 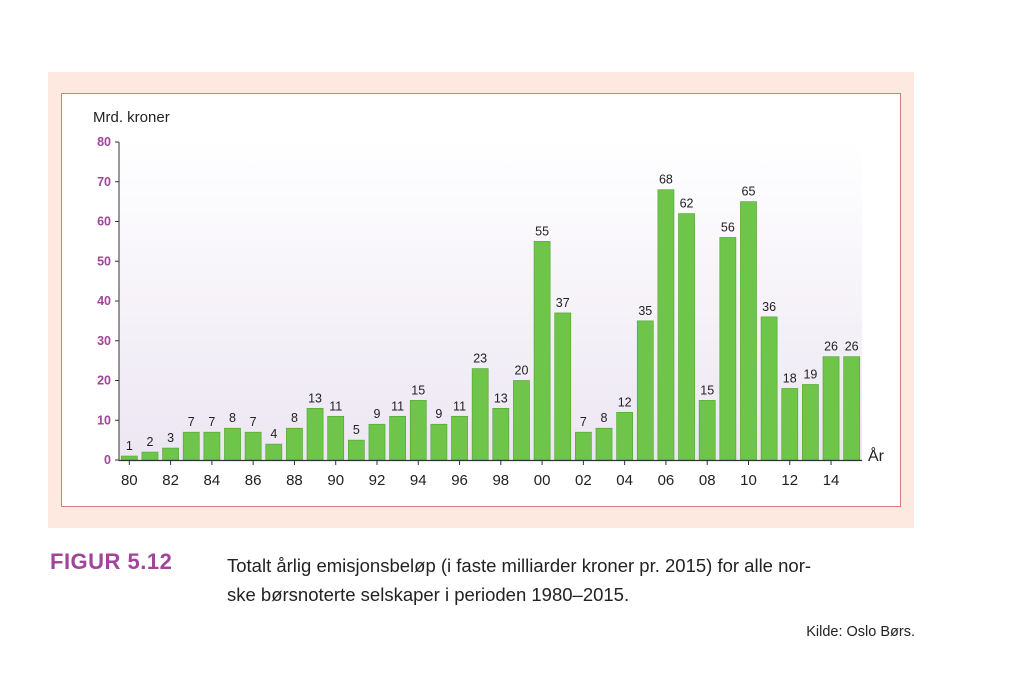 What do you see at coordinates (274, 452) in the screenshot?
I see `bar-1987` at bounding box center [274, 452].